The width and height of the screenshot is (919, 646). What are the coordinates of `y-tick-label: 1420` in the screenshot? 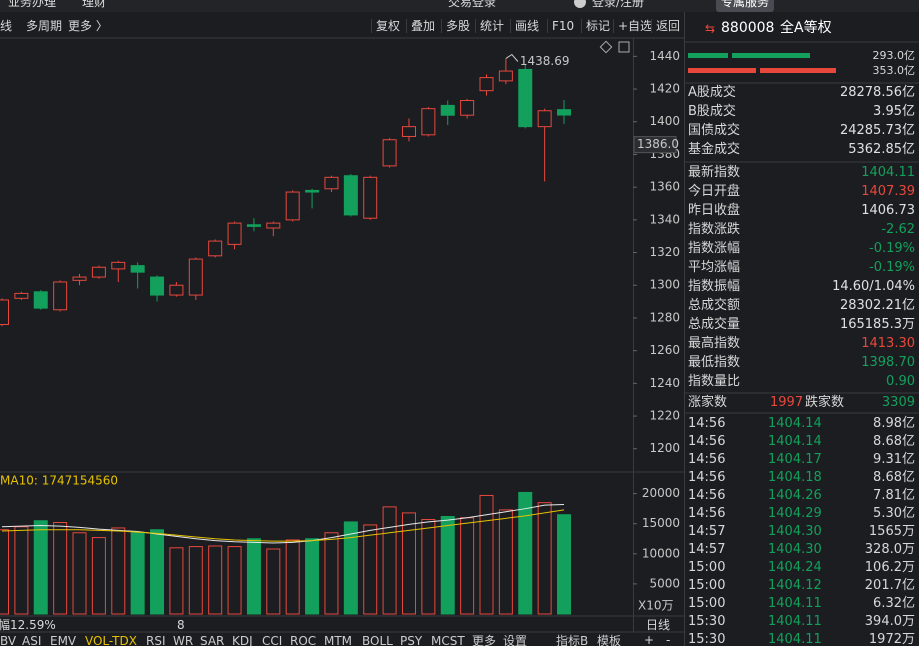 It's located at (664, 89).